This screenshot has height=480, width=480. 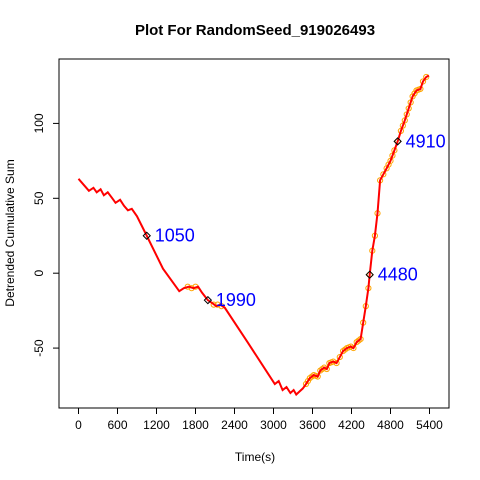 I want to click on x-tick-label: 600, so click(x=117, y=425).